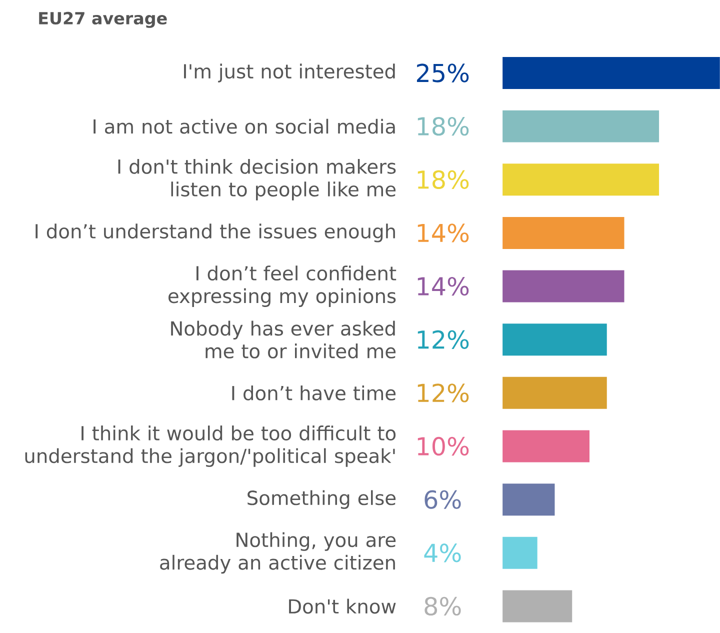  I want to click on y-tick-label: I'm just not interested, so click(289, 73).